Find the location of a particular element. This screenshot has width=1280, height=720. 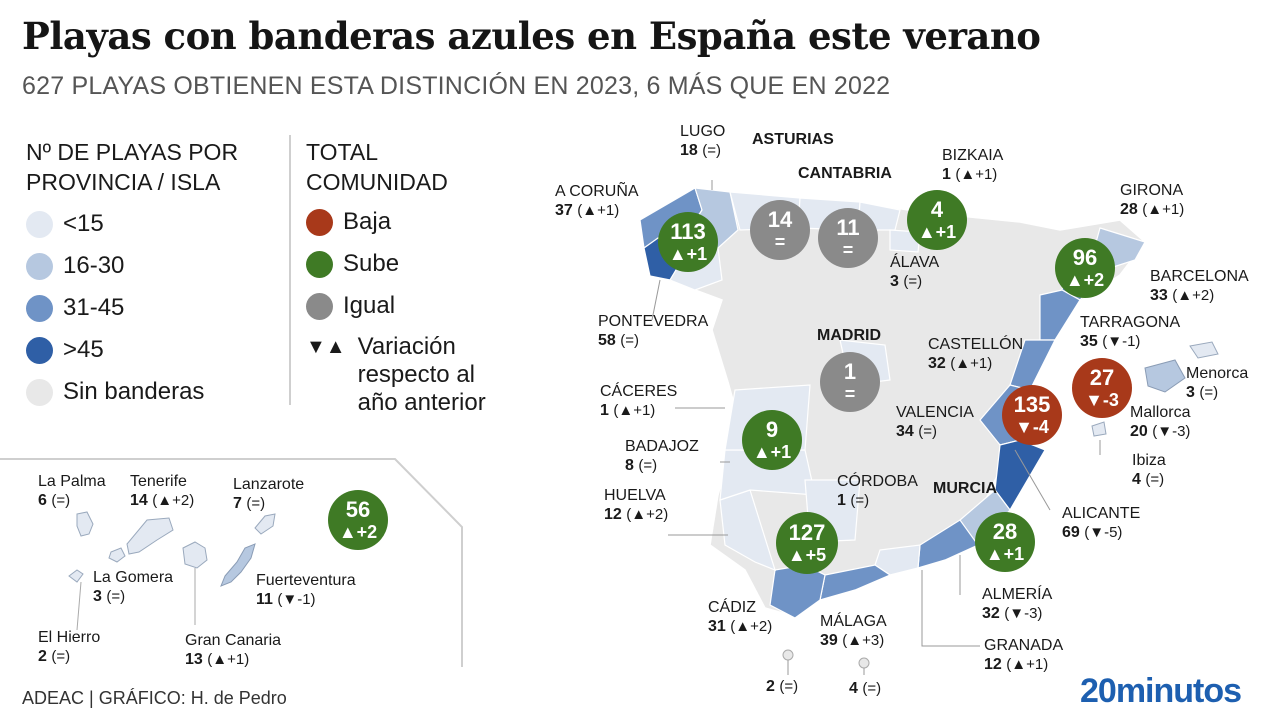

tarragona-var: (▼-1) is located at coordinates (1121, 341).